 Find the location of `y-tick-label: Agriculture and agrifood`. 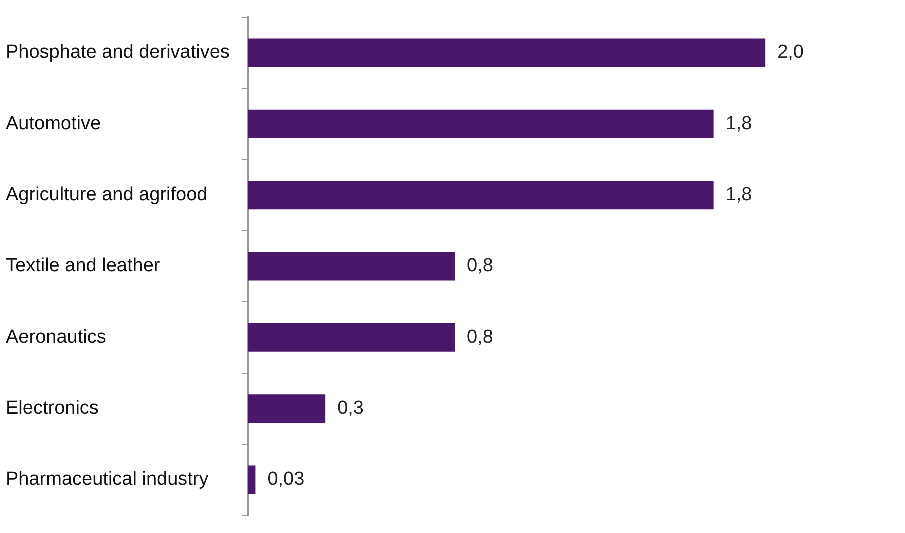

y-tick-label: Agriculture and agrifood is located at coordinates (107, 195).